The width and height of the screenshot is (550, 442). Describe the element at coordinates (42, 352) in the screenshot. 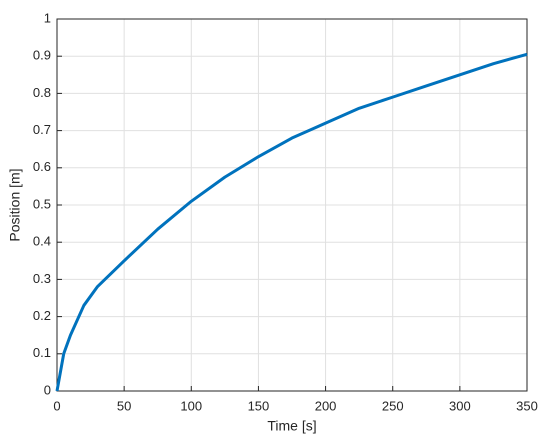

I see `y-tick-label: 0.1` at that location.